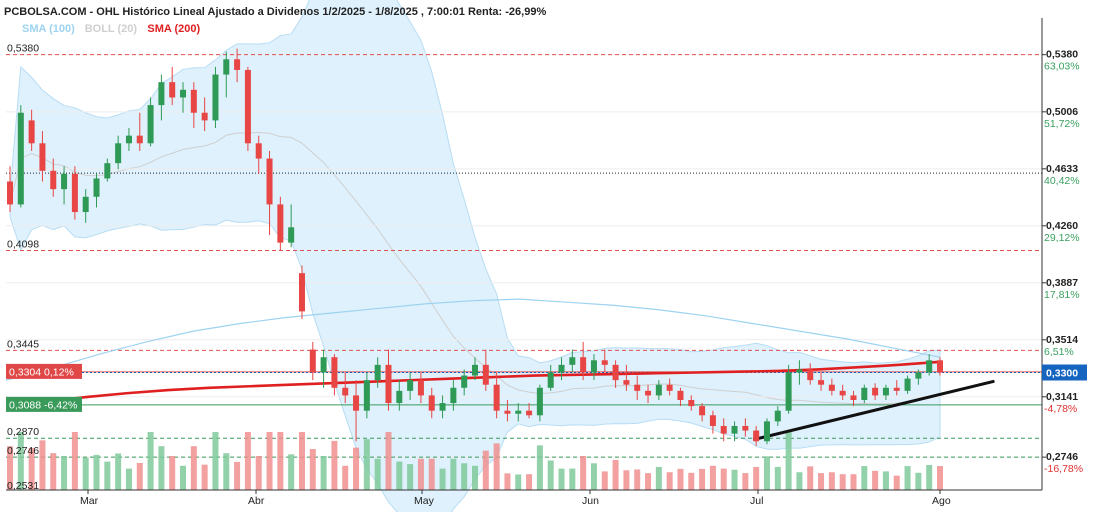  Describe the element at coordinates (1062, 67) in the screenshot. I see `y-tick-percent: 63,03%` at that location.